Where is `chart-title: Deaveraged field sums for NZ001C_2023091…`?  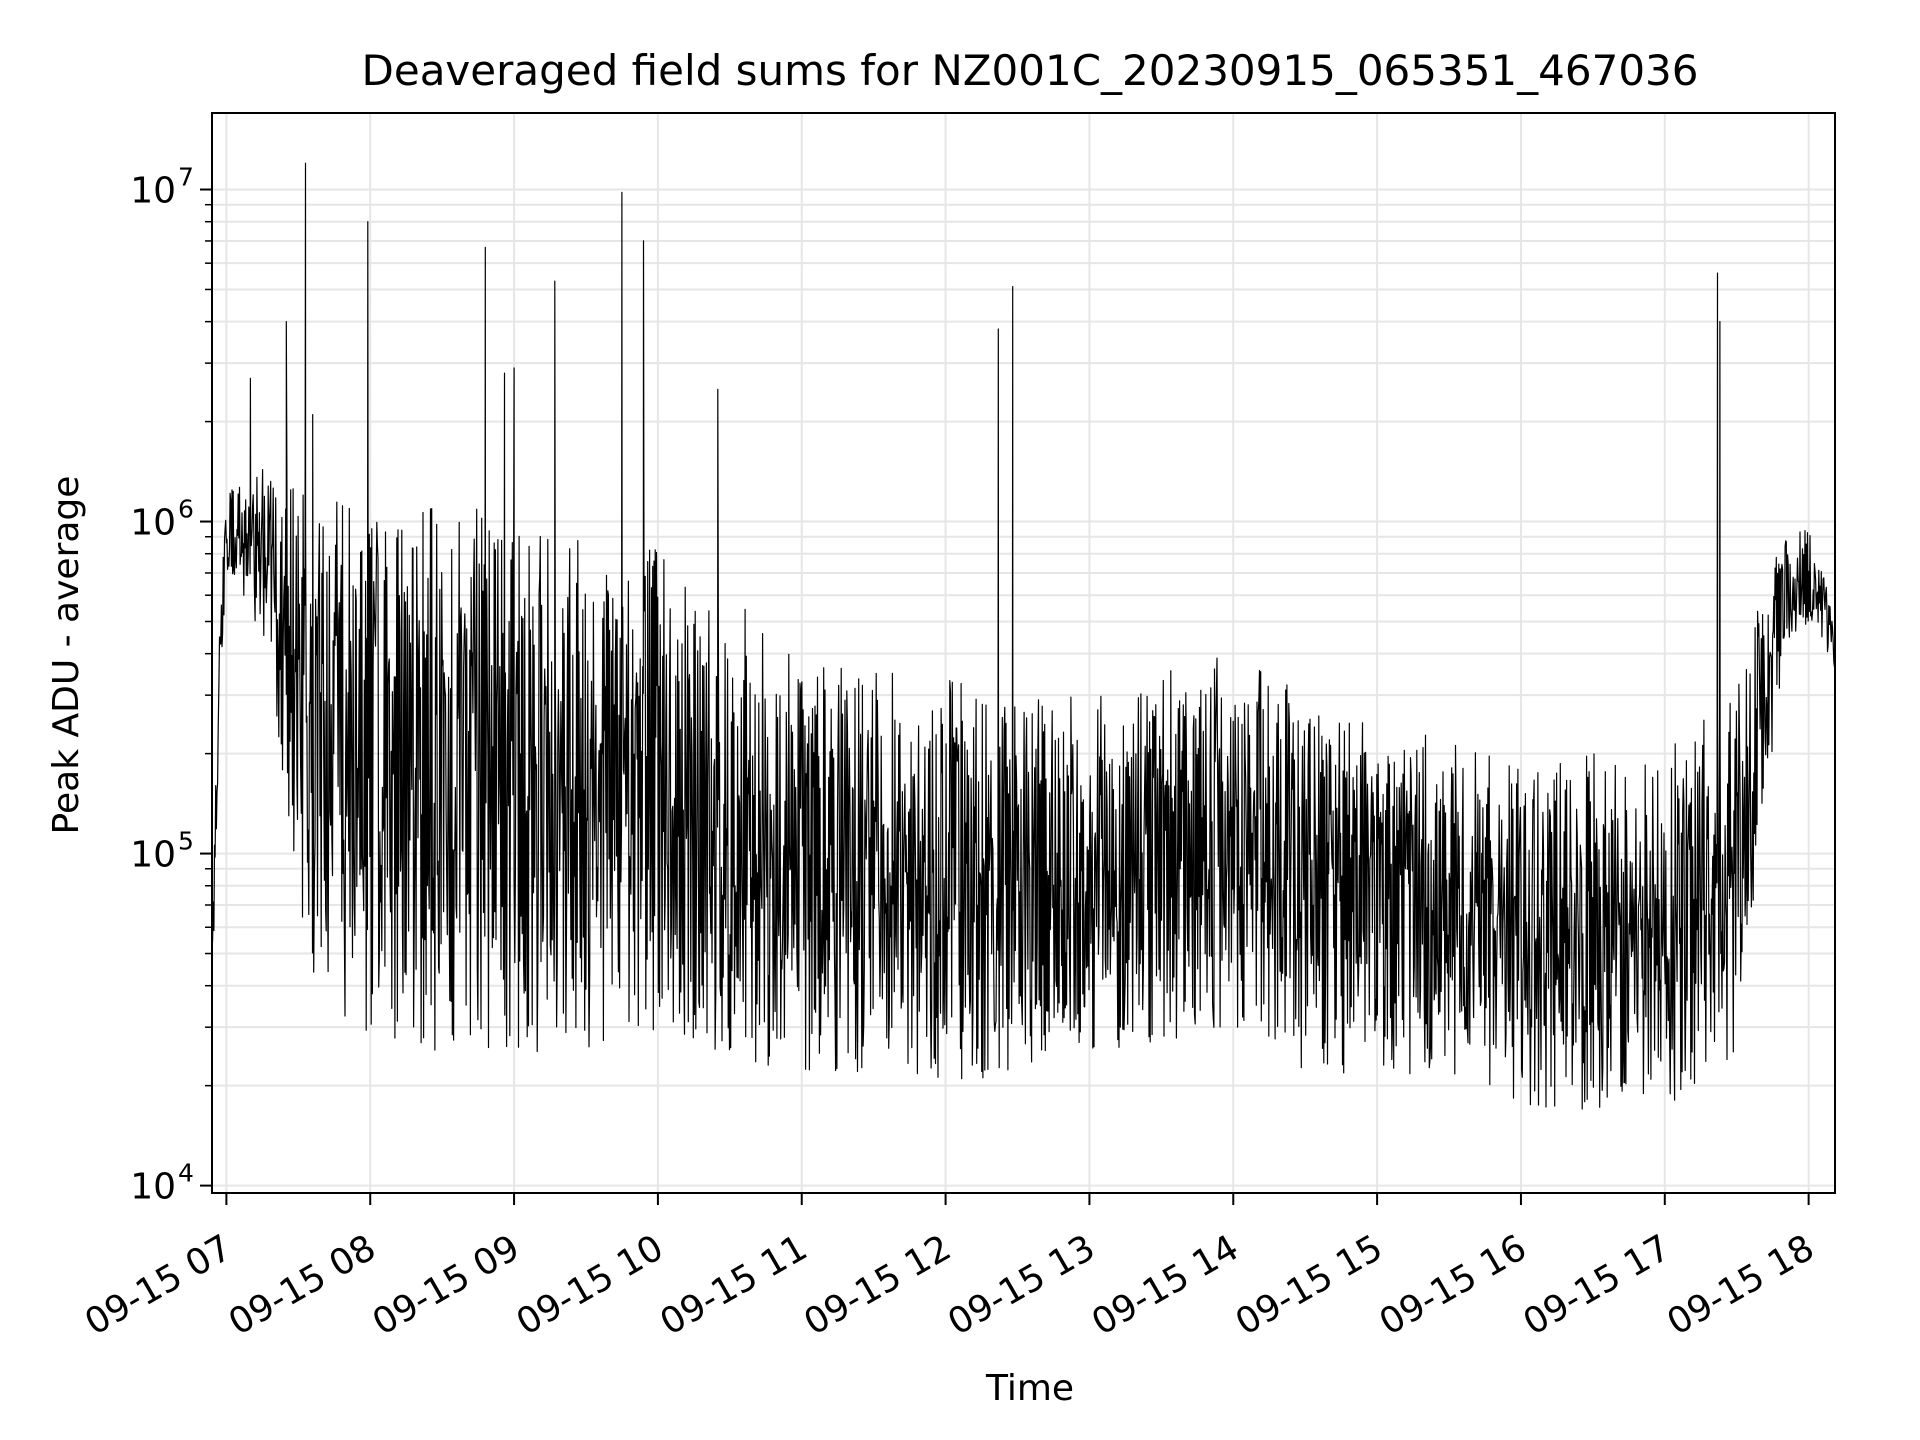
chart-title: Deaveraged field sums for NZ001C_2023091… is located at coordinates (1030, 70).